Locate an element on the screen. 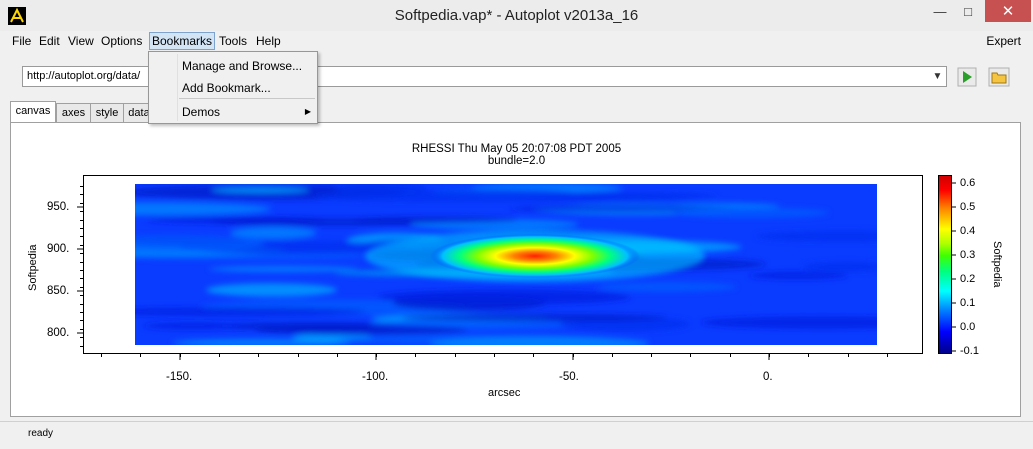  close-icon: ✕ is located at coordinates (1008, 11).